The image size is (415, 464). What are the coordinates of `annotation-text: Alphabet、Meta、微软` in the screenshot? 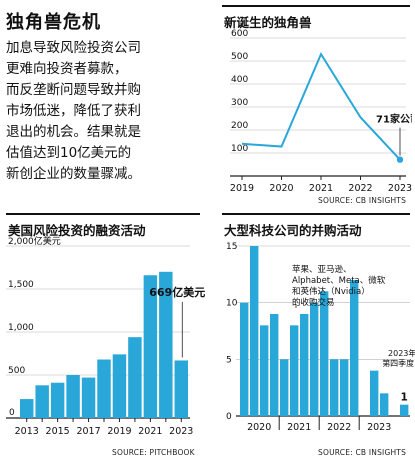 It's located at (339, 280).